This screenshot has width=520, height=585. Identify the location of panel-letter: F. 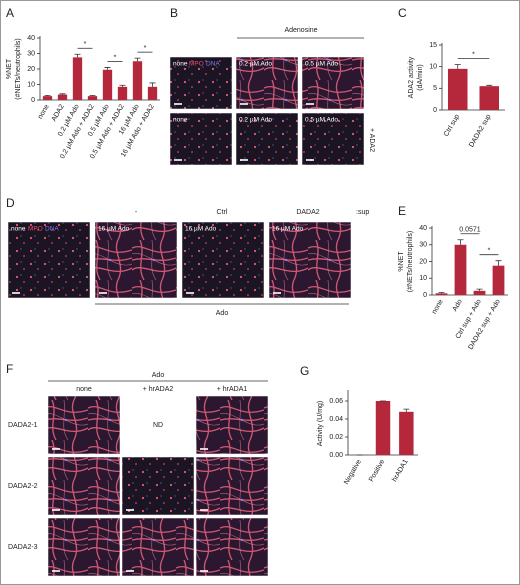
(9, 369).